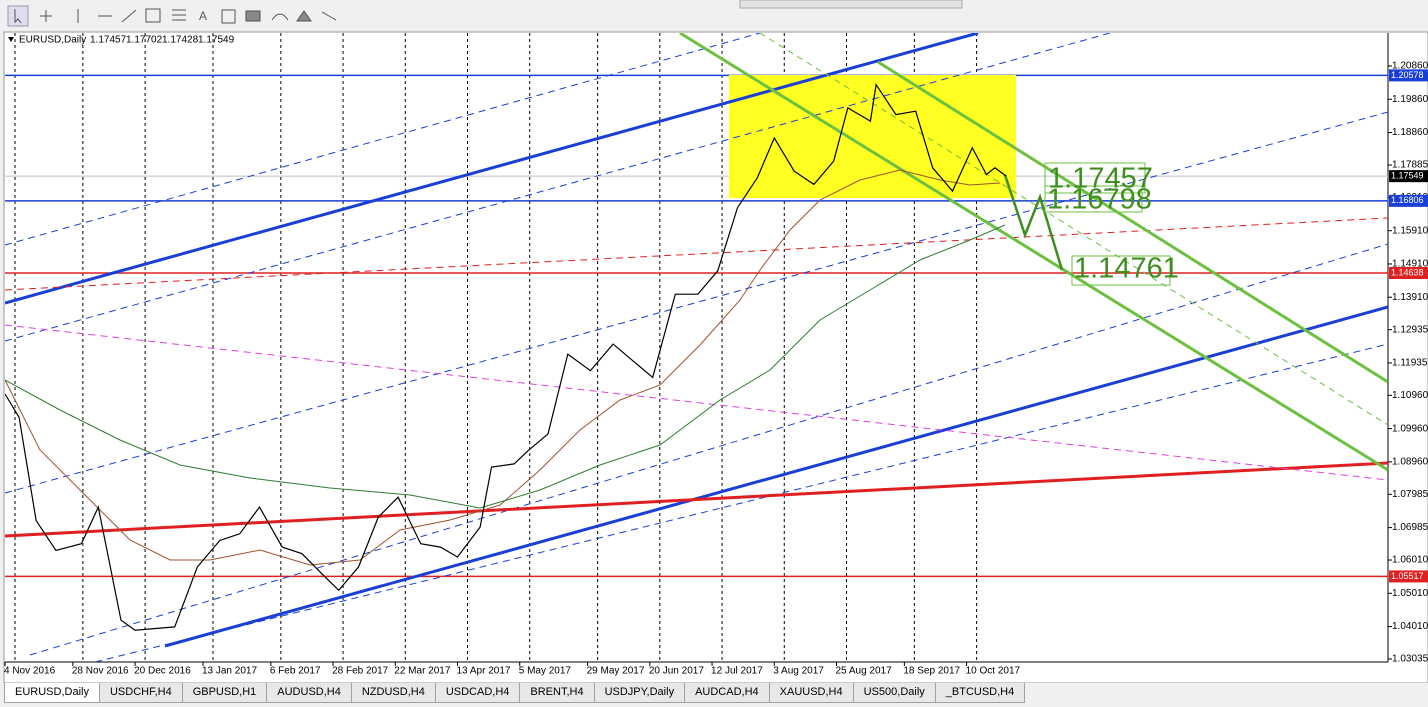  Describe the element at coordinates (1099, 200) in the screenshot. I see `annotation-label: 1.16798` at that location.